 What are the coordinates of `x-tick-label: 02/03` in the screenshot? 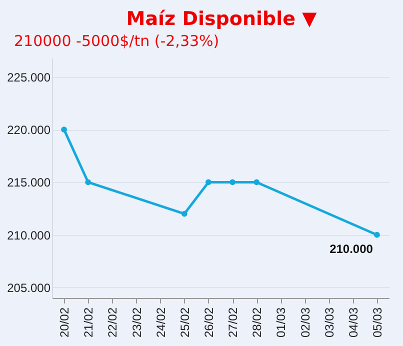 It's located at (305, 322).